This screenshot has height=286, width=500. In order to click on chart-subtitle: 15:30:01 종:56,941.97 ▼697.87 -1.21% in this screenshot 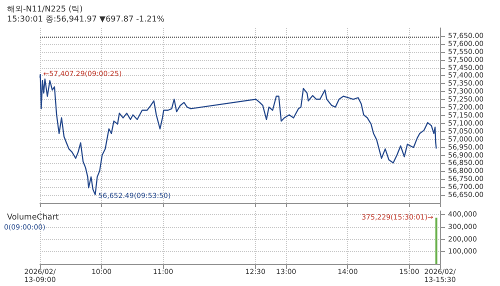, I will do `click(86, 19)`.